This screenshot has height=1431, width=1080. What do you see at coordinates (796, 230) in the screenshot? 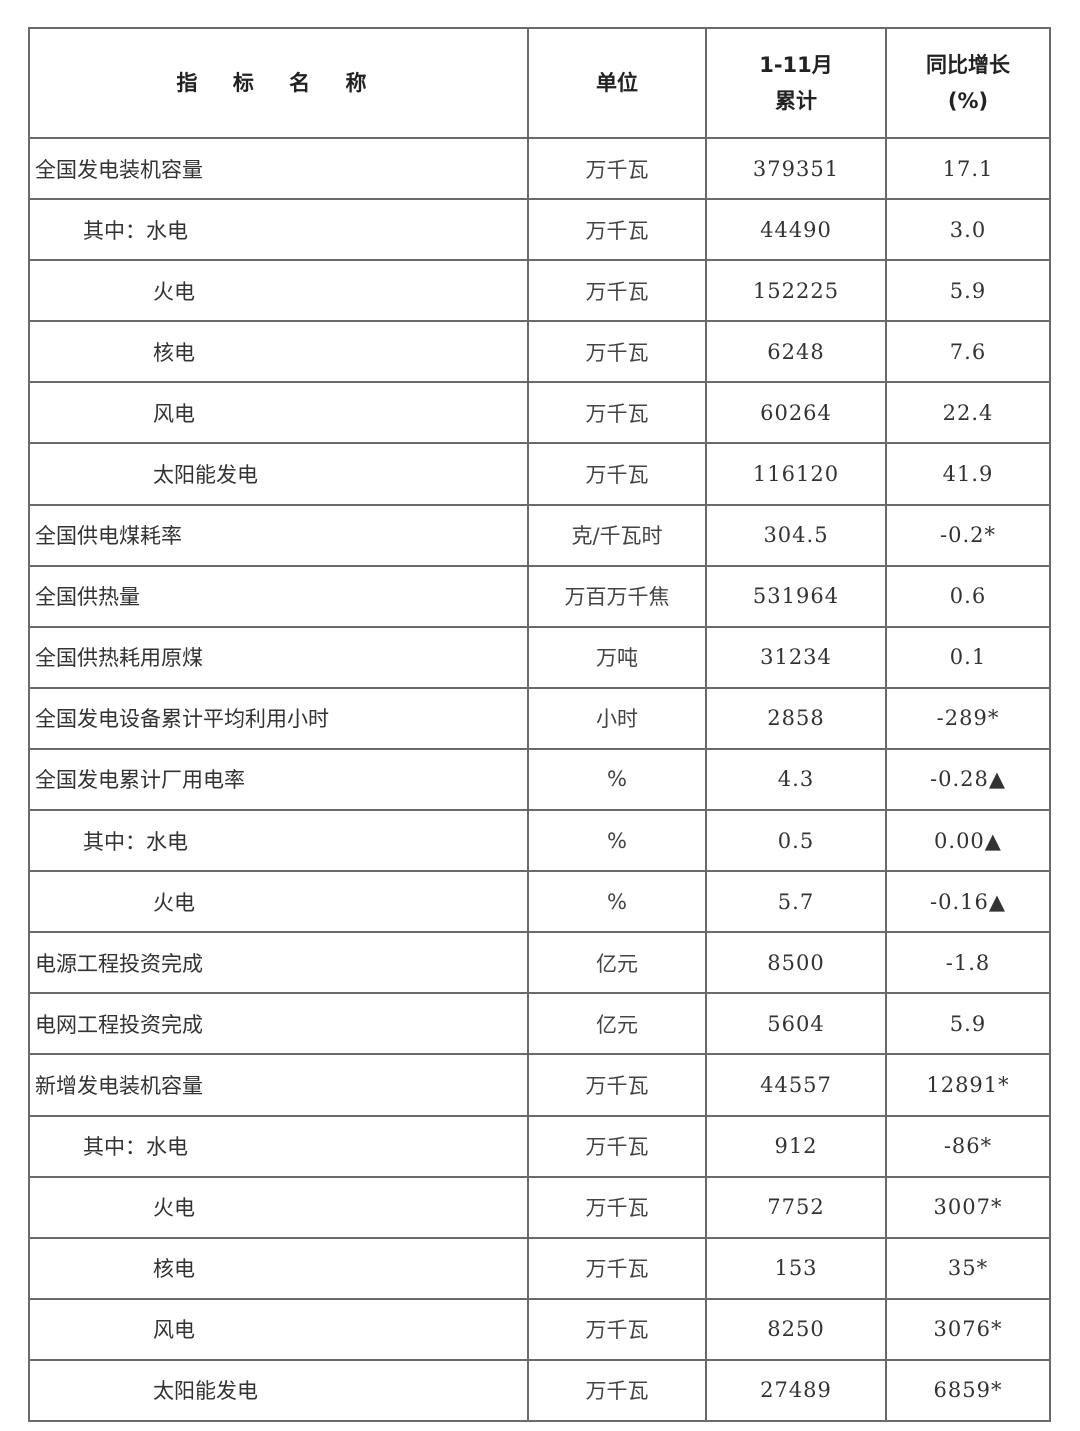
I see `row-cumulative-value: 44490` at bounding box center [796, 230].